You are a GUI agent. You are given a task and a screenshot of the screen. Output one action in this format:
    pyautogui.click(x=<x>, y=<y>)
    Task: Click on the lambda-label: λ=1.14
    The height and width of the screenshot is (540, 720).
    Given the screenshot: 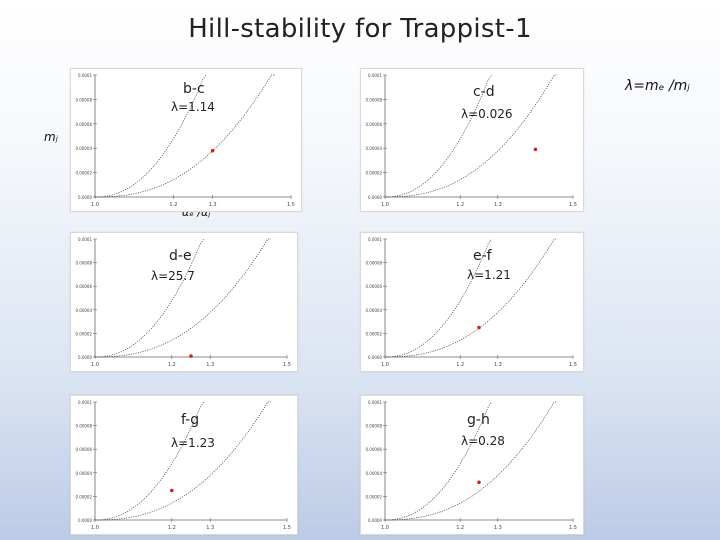 What is the action you would take?
    pyautogui.click(x=193, y=107)
    